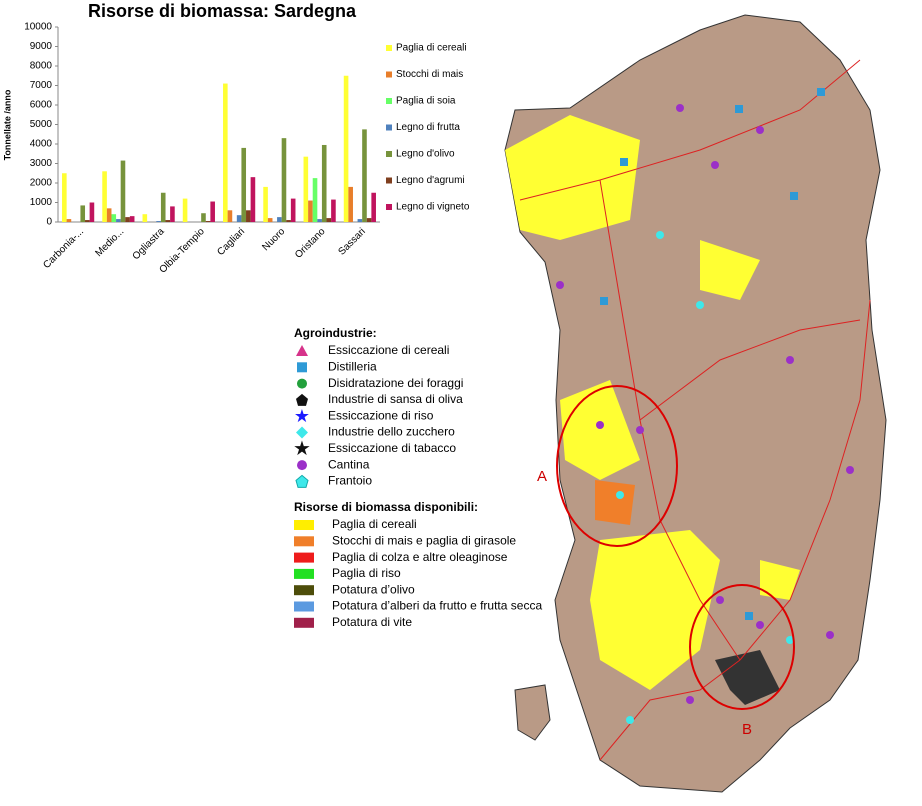 The height and width of the screenshot is (806, 922). Describe the element at coordinates (386, 507) in the screenshot. I see `legend-title: Risorse di biomassa disponibili:` at that location.